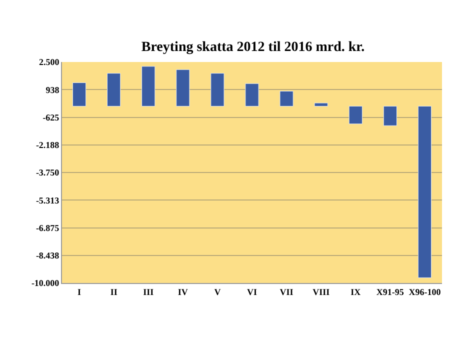  I want to click on y-tick-label: -6.875, so click(48, 227).